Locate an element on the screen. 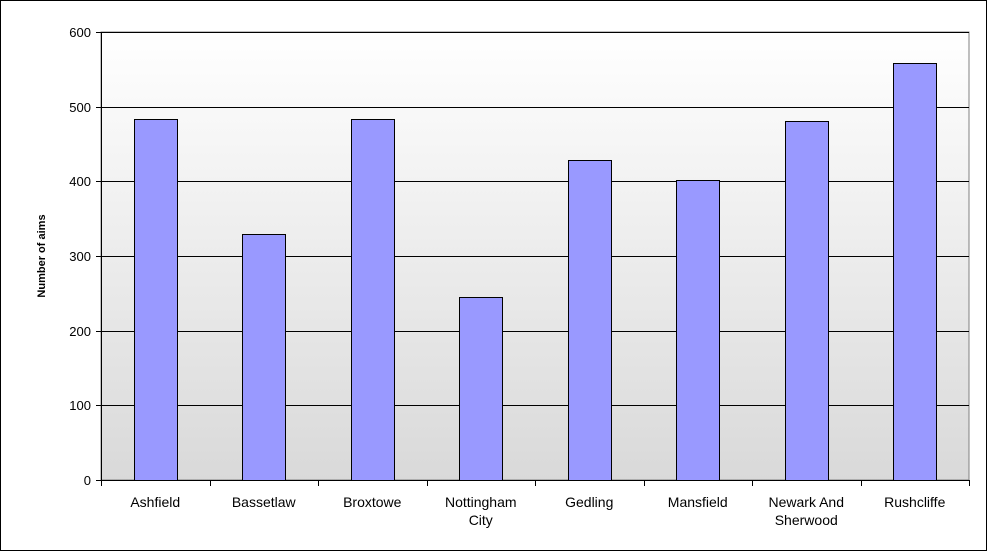 Image resolution: width=987 pixels, height=551 pixels. x-category-label: Newark And Sherwood is located at coordinates (806, 511).